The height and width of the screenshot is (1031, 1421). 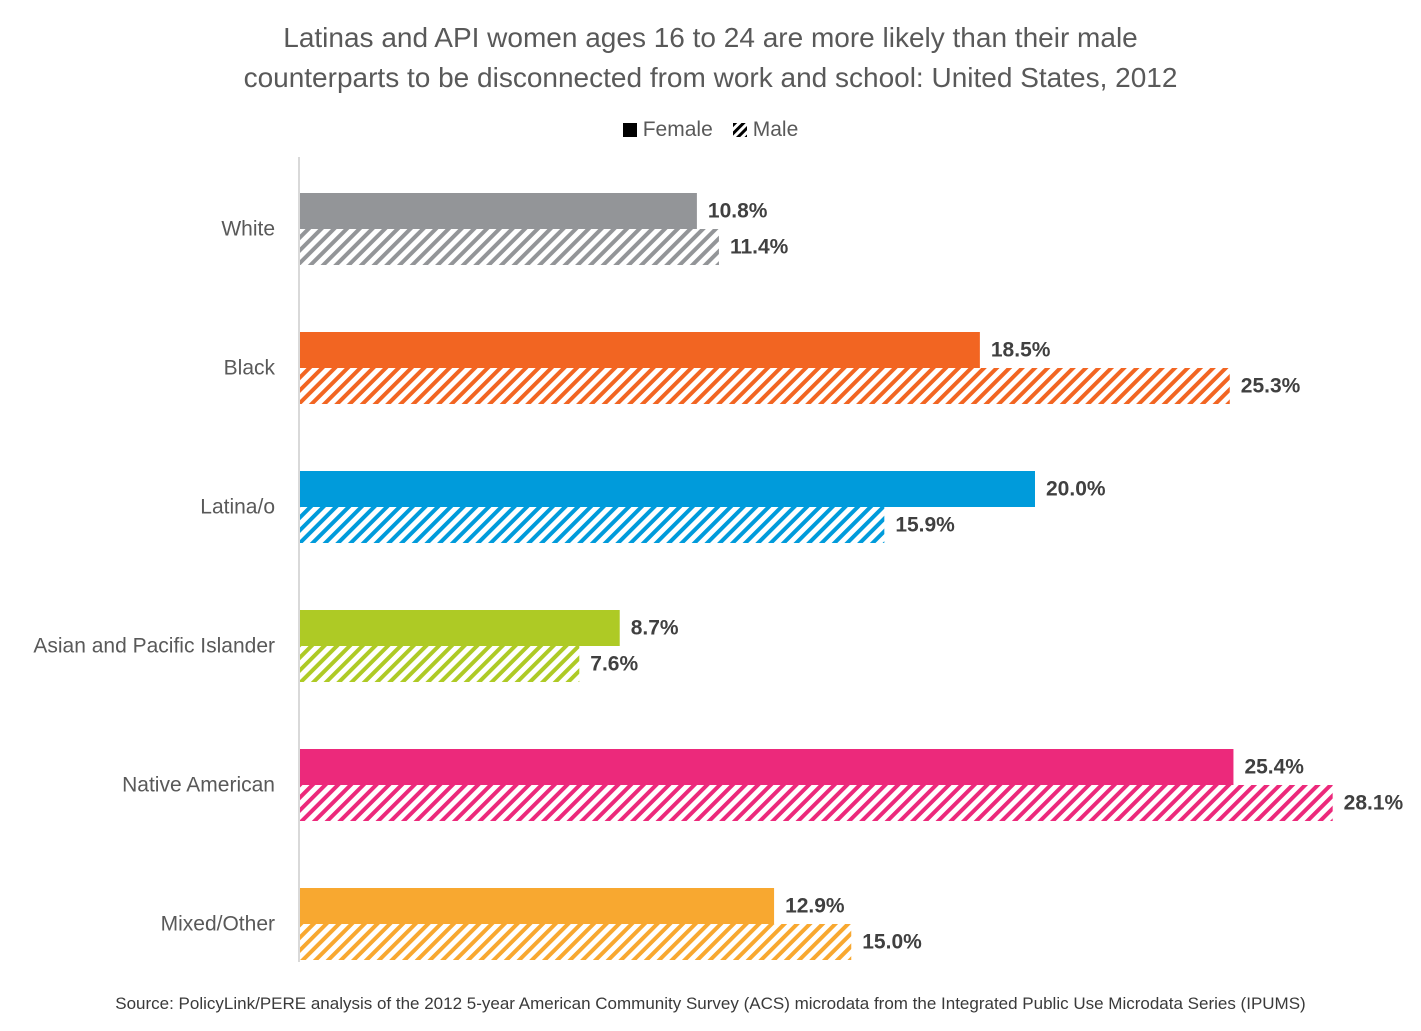 What do you see at coordinates (739, 130) in the screenshot?
I see `legend-swatch-hatched` at bounding box center [739, 130].